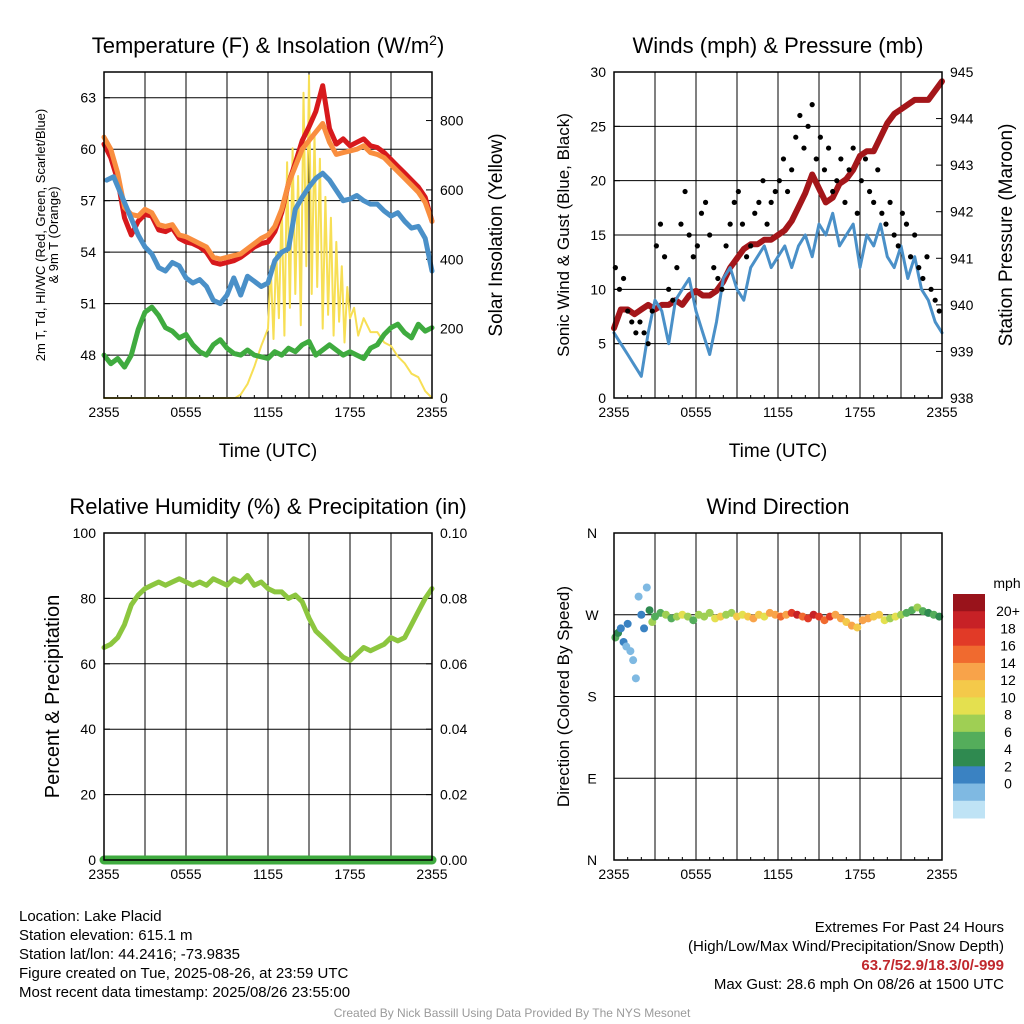 The width and height of the screenshot is (1024, 1024). What do you see at coordinates (1008, 697) in the screenshot?
I see `colorbar-tick-label: 10` at bounding box center [1008, 697].